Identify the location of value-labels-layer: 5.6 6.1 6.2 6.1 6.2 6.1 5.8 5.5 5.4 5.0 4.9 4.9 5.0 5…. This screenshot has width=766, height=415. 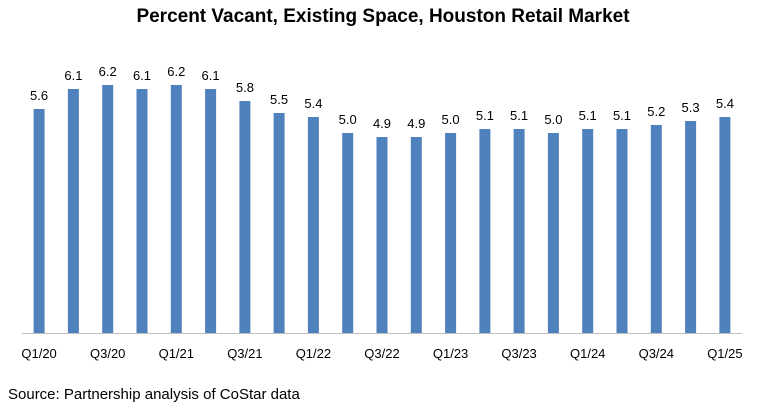
(382, 97).